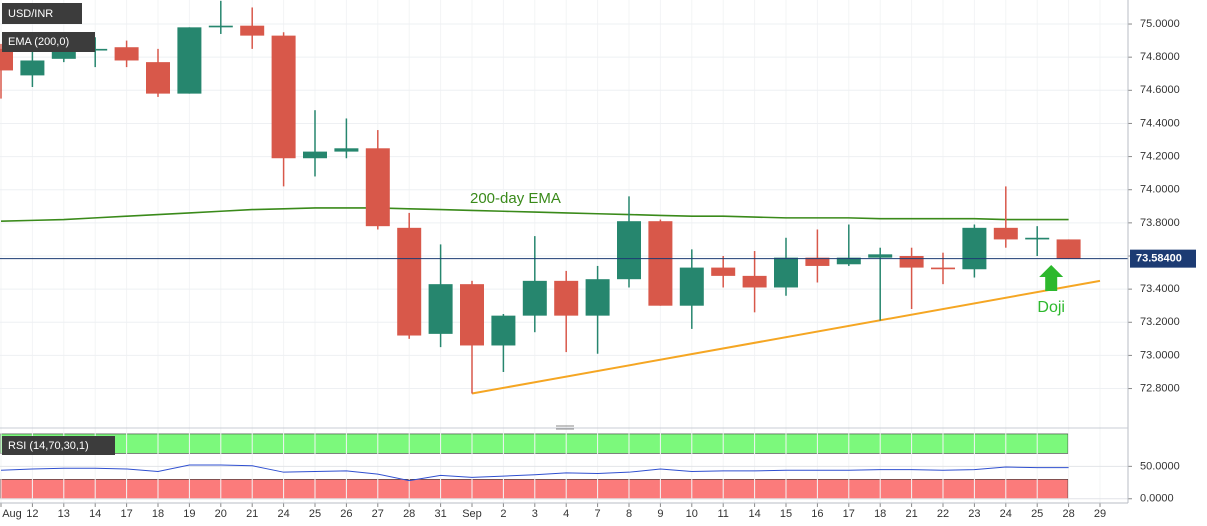 The width and height of the screenshot is (1207, 526). What do you see at coordinates (817, 514) in the screenshot?
I see `x-tick-label: 16` at bounding box center [817, 514].